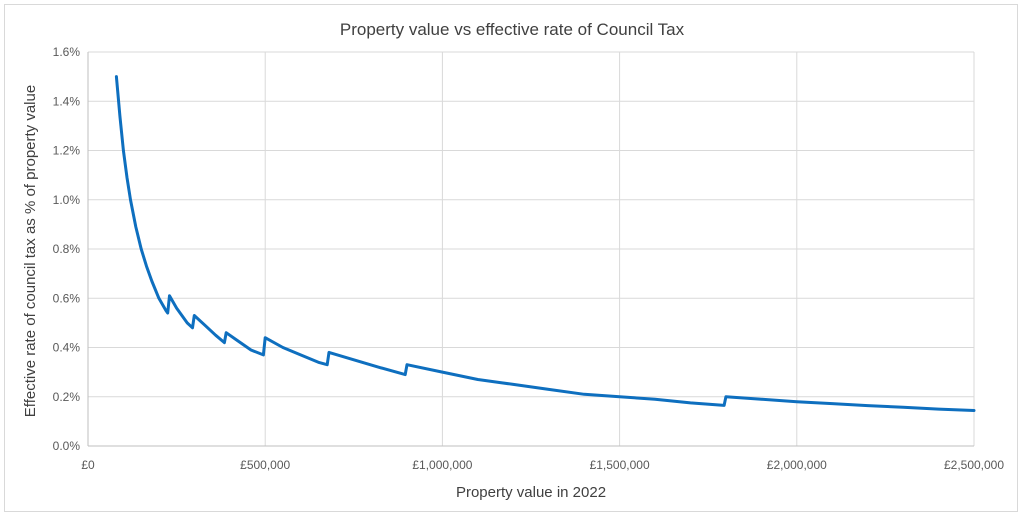 The image size is (1024, 518). Describe the element at coordinates (67, 397) in the screenshot. I see `y-tick-label: 0.2%` at that location.